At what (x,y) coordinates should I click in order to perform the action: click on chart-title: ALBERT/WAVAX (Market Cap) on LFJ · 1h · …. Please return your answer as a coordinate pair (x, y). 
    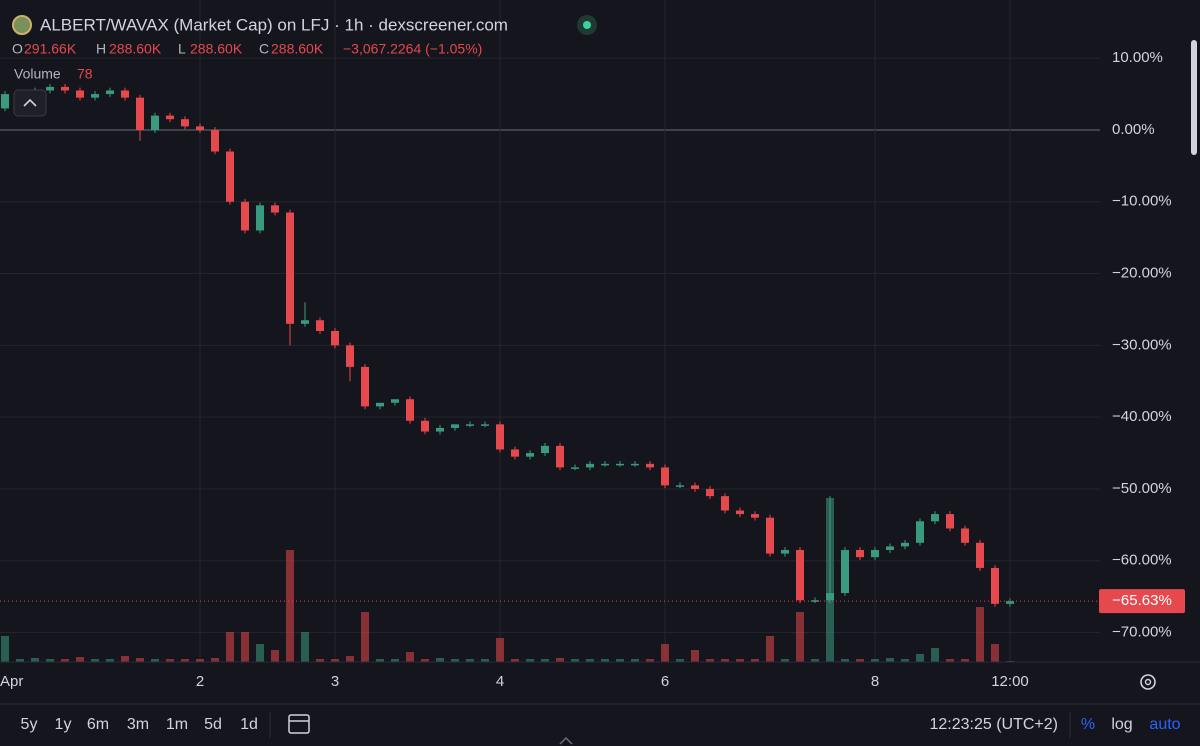
    Looking at the image, I should click on (274, 24).